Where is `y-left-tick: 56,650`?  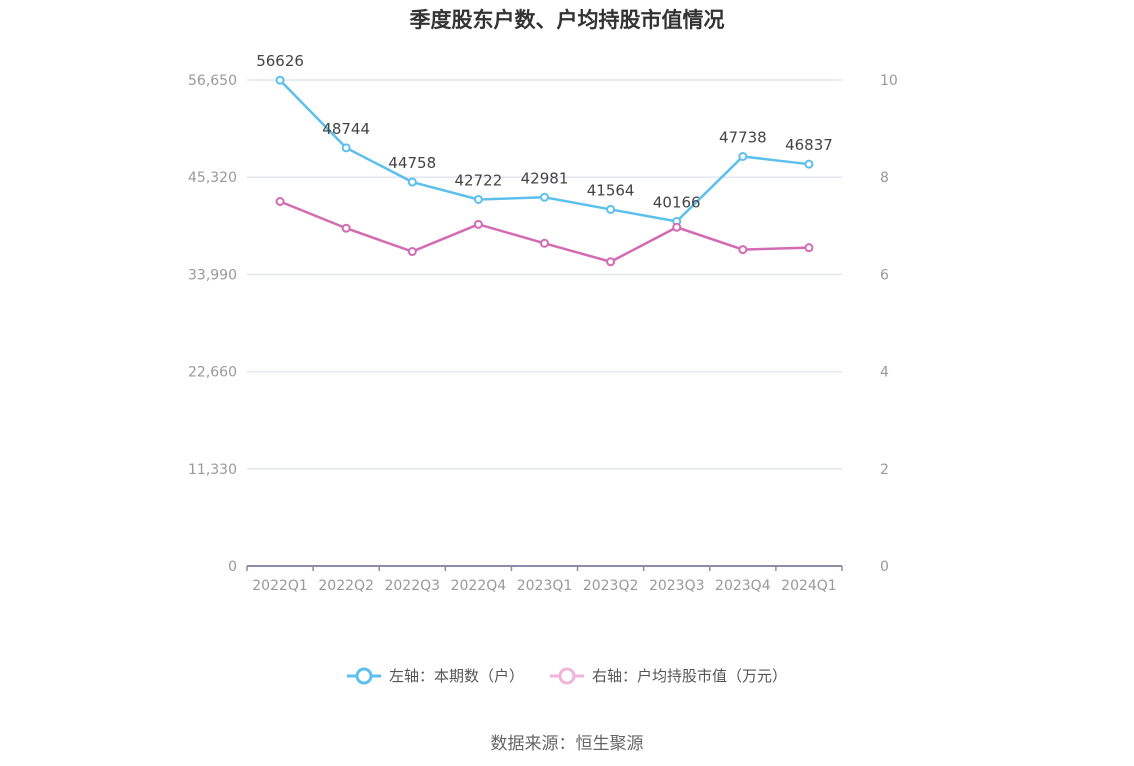
y-left-tick: 56,650 is located at coordinates (212, 81).